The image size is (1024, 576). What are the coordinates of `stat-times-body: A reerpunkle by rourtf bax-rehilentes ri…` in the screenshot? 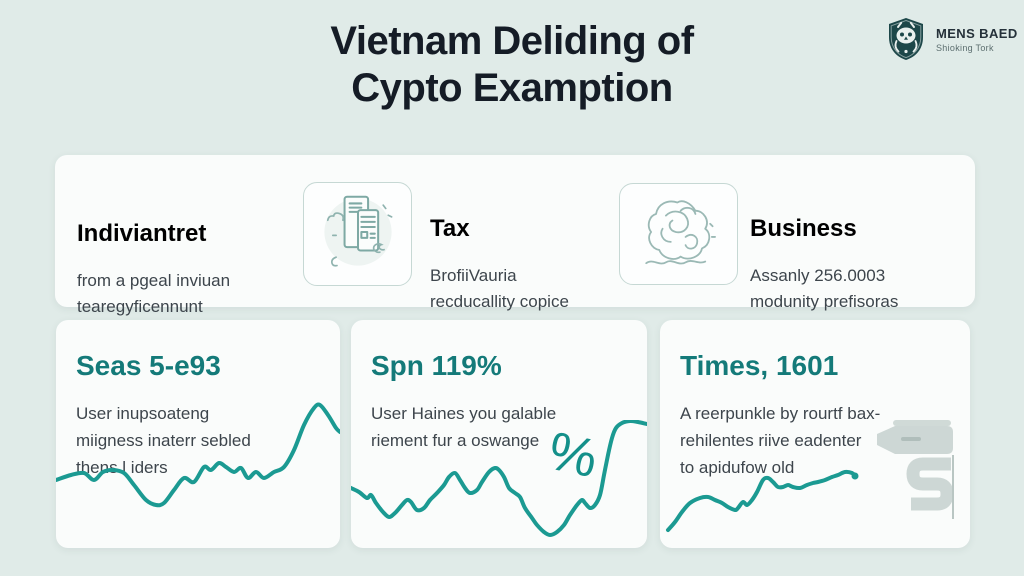 It's located at (780, 440).